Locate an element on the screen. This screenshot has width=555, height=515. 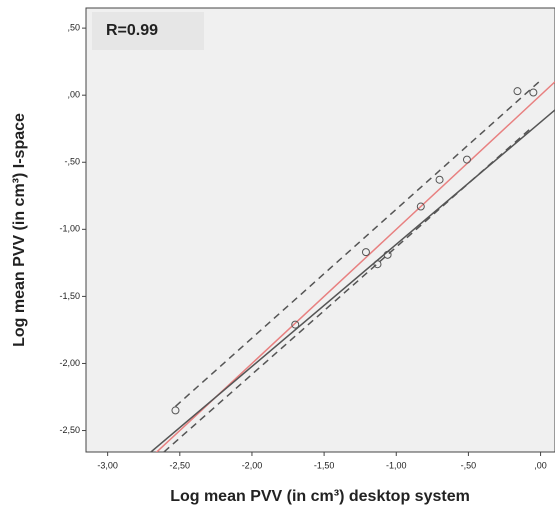
x-tick-label: ,00 is located at coordinates (540, 465).